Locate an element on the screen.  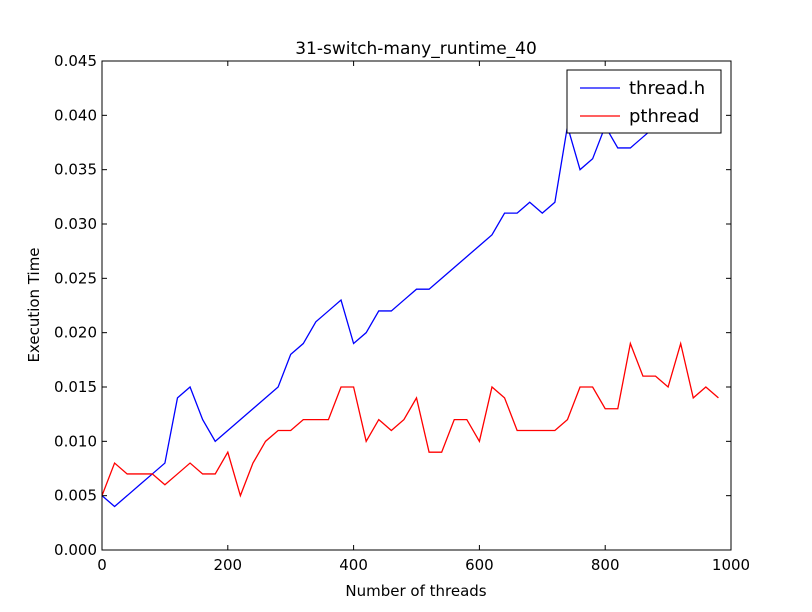
legend-label: pthread is located at coordinates (664, 116).